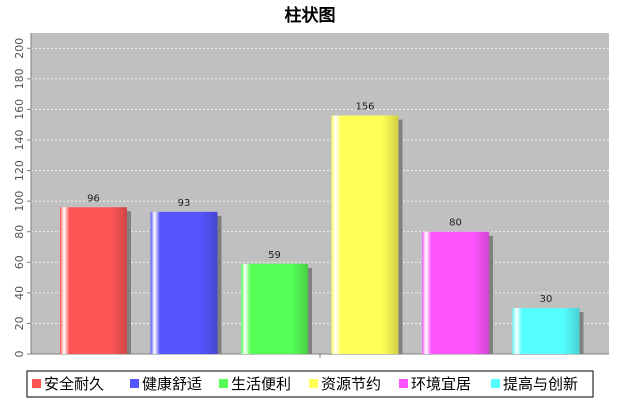 The width and height of the screenshot is (620, 400). Describe the element at coordinates (19, 232) in the screenshot. I see `y-tick-label: 80` at that location.